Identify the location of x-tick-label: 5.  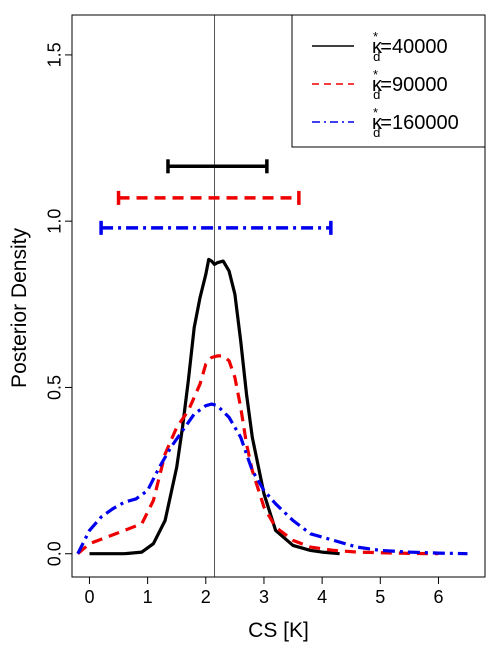
(380, 597).